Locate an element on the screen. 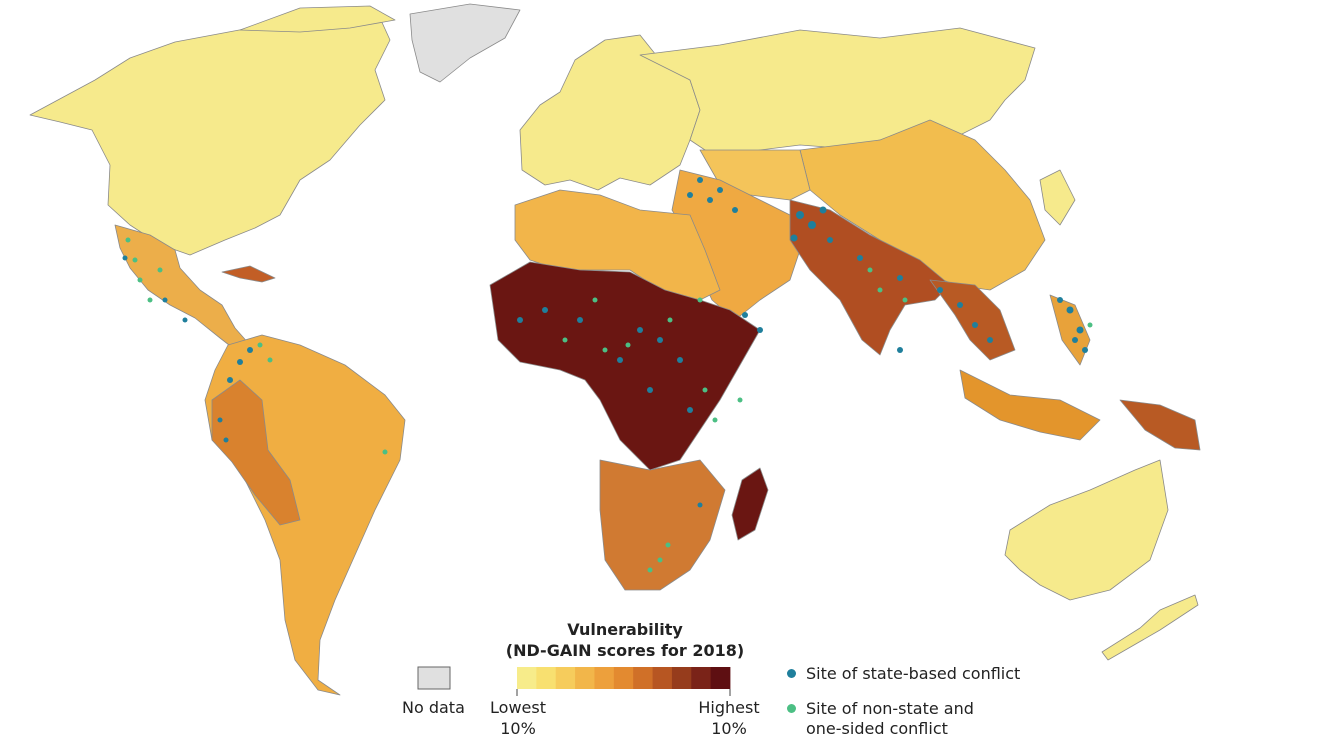 This screenshot has height=750, width=1331. non-state-conflict-label-line2: one-sided conflict is located at coordinates (877, 728).